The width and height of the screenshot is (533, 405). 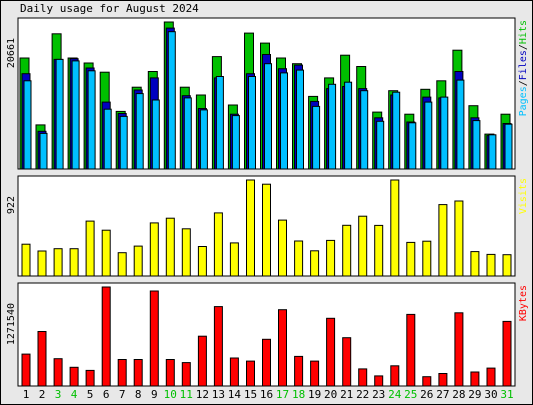 What do you see at coordinates (106, 394) in the screenshot?
I see `x-tick-label-day-6: 6` at bounding box center [106, 394].